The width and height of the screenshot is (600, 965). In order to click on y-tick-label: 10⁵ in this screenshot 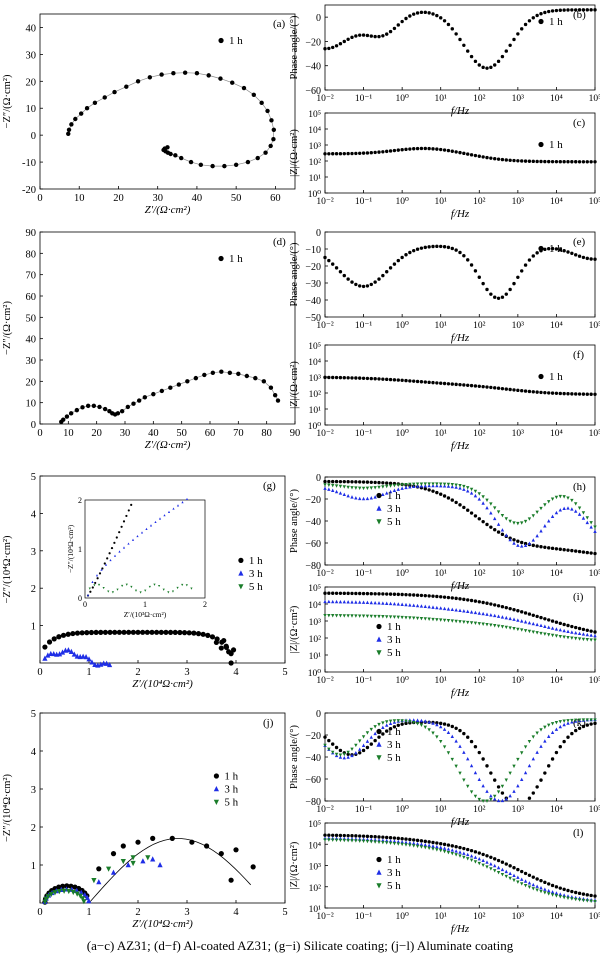, I will do `click(314, 115)`.